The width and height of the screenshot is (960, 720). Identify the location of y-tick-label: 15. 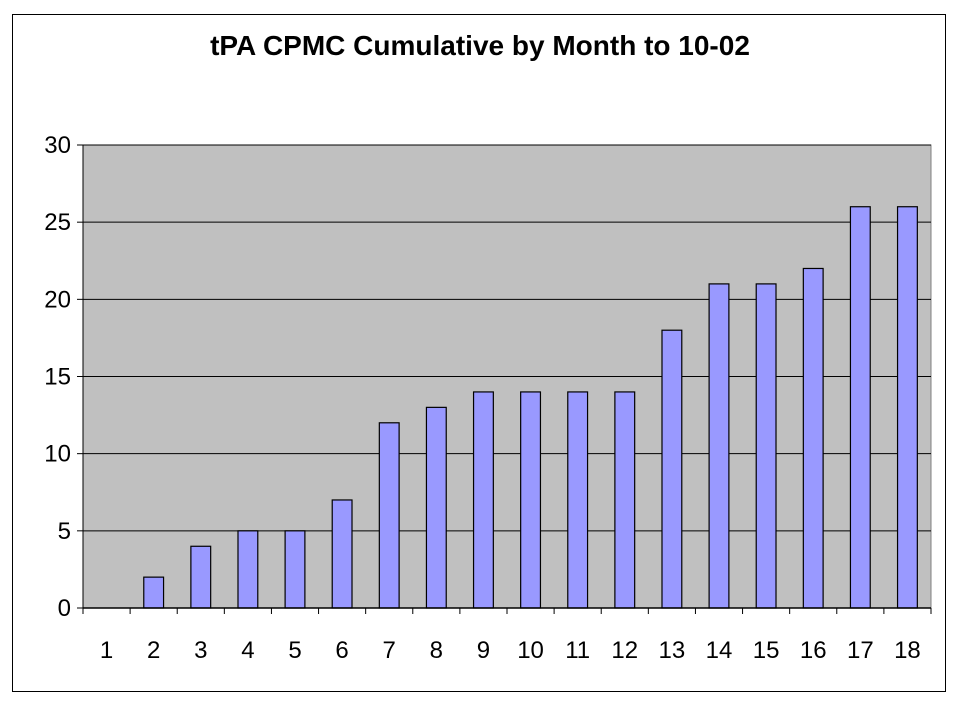
(57, 377).